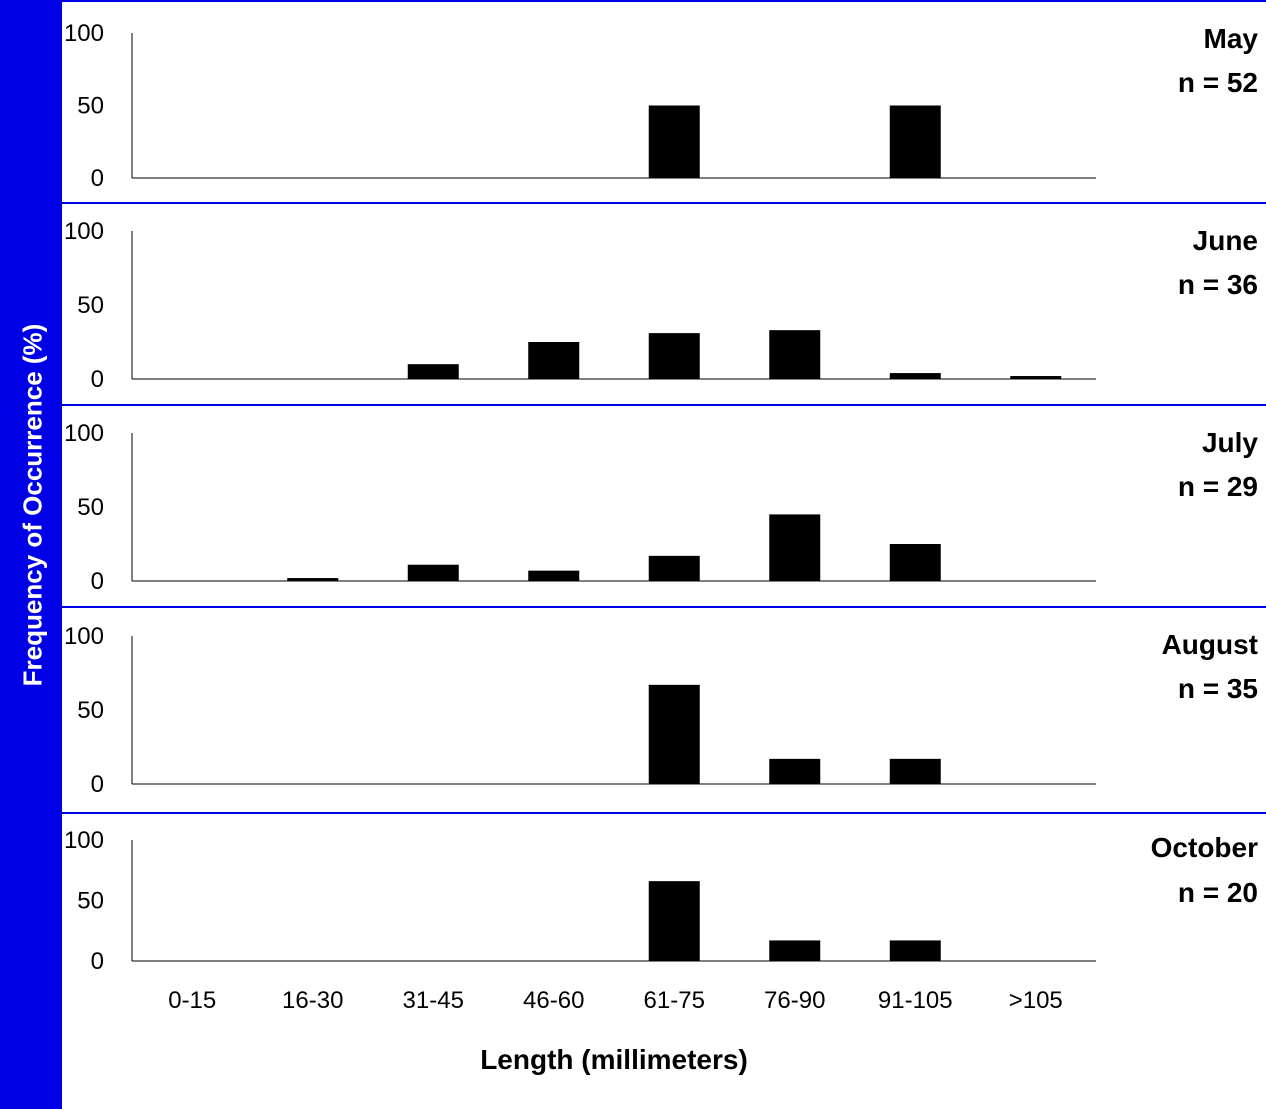 This screenshot has width=1266, height=1109. I want to click on x-tick-label: 91-105, so click(915, 1000).